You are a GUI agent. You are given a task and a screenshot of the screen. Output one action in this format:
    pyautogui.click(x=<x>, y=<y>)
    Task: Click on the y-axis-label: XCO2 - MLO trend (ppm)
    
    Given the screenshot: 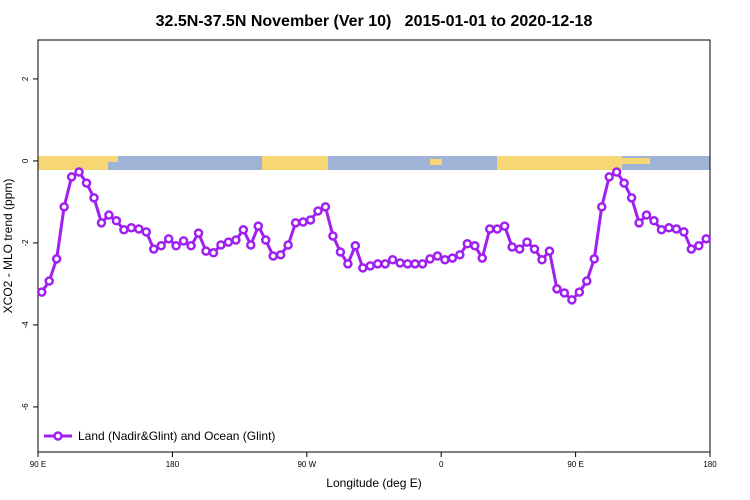 What is the action you would take?
    pyautogui.click(x=8, y=246)
    